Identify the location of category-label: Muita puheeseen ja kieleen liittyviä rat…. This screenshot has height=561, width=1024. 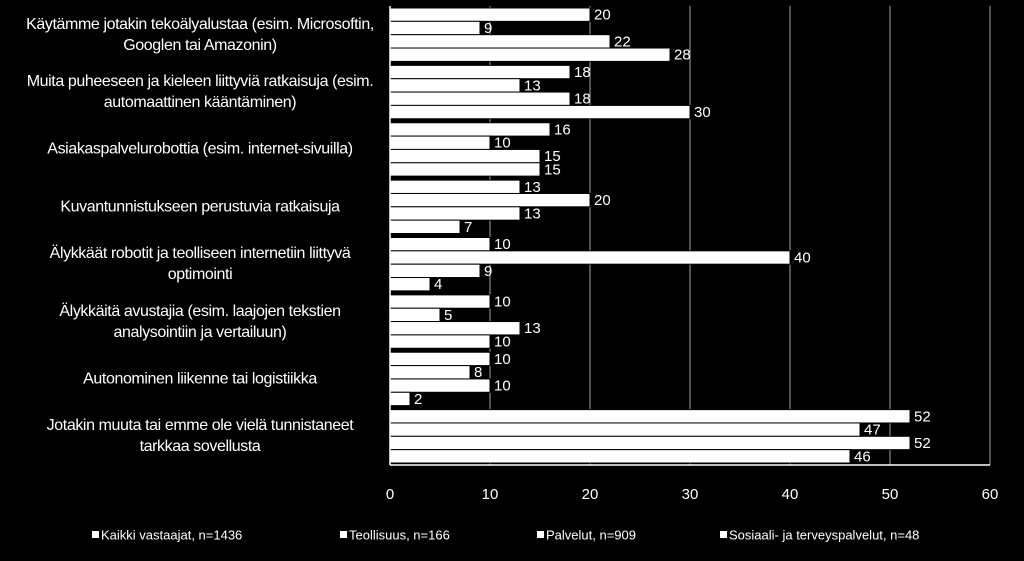
(200, 92).